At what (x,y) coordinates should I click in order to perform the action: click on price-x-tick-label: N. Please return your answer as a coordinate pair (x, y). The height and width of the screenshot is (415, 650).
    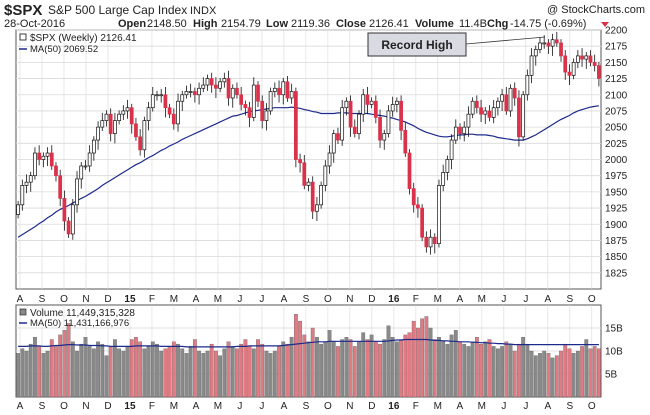
    Looking at the image, I should click on (85, 299).